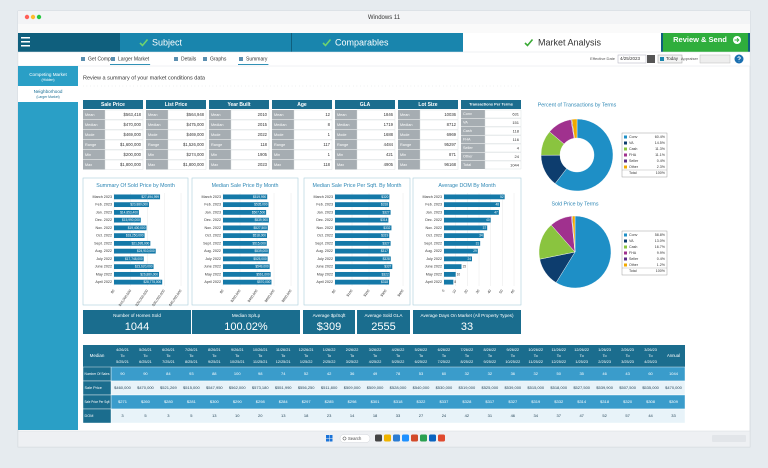  Describe the element at coordinates (433, 267) in the screenshot. I see `y-tick-label: June 2022` at that location.